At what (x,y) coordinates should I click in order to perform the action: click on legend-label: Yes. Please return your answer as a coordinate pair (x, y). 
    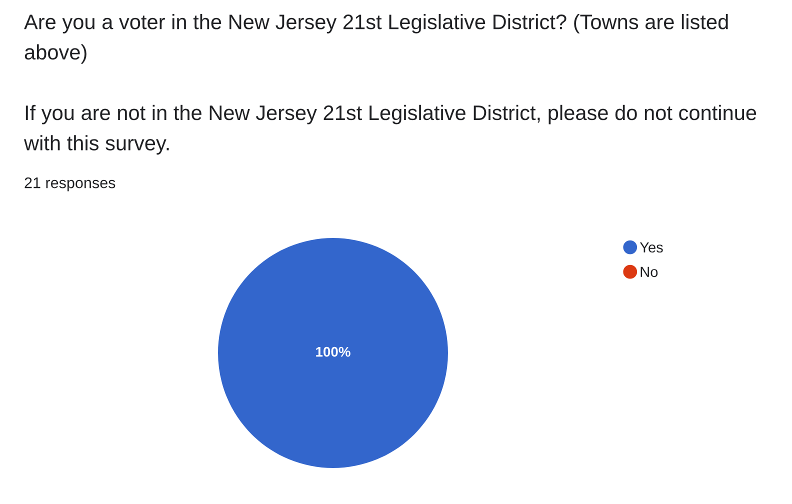
    Looking at the image, I should click on (651, 247).